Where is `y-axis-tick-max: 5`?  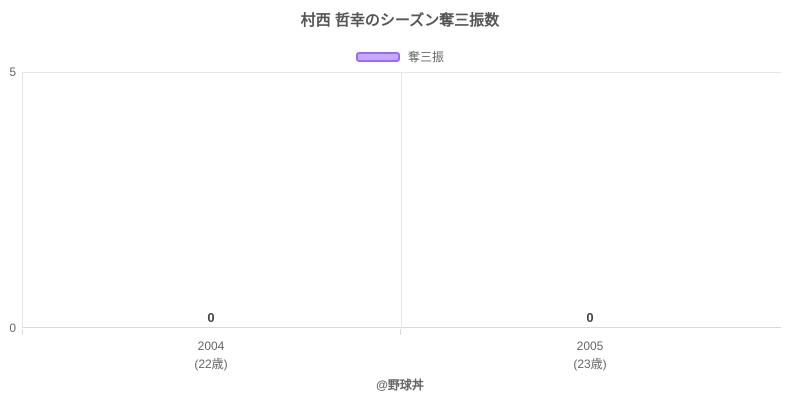 y-axis-tick-max: 5 is located at coordinates (12, 72).